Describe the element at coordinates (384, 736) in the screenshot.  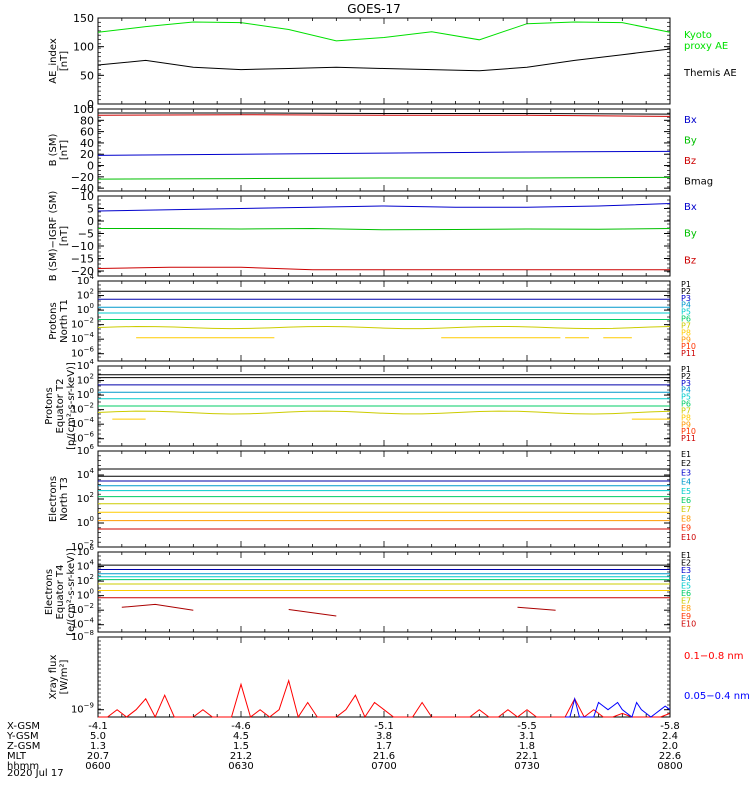
I see `orbit-value: 3.8` at that location.